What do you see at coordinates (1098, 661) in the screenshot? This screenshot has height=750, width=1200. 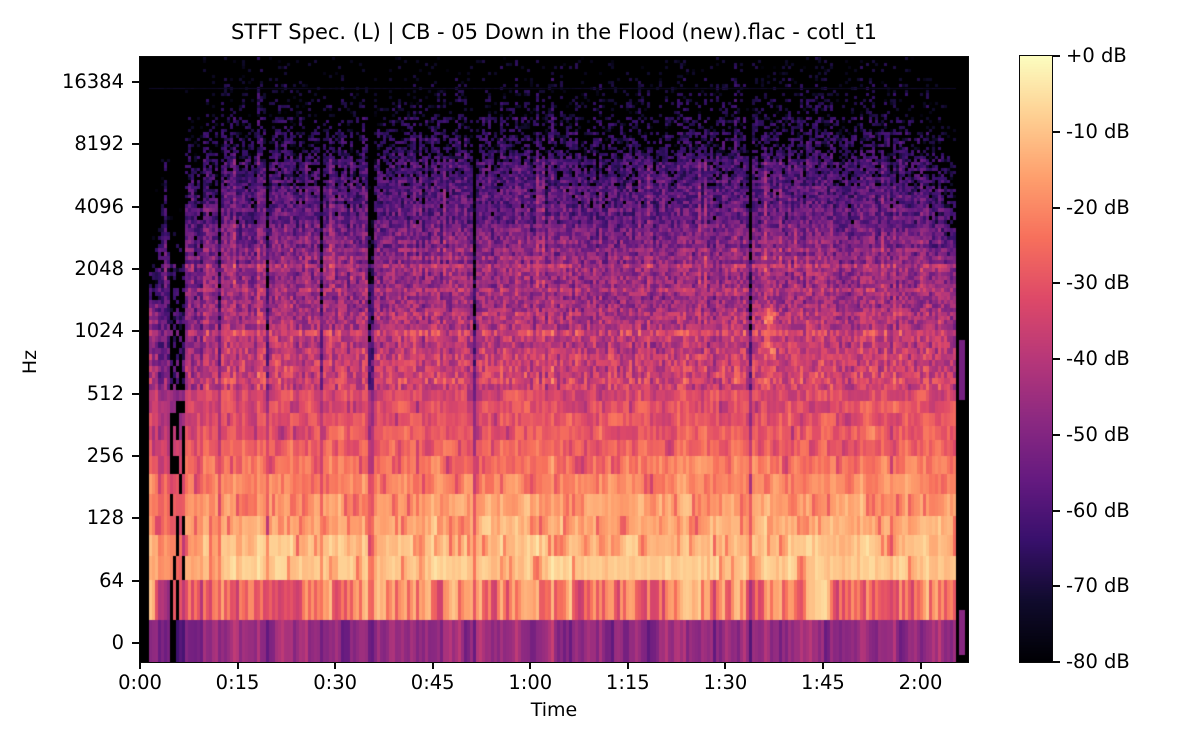 I see `colorbar-tick-label: -80 dB` at bounding box center [1098, 661].